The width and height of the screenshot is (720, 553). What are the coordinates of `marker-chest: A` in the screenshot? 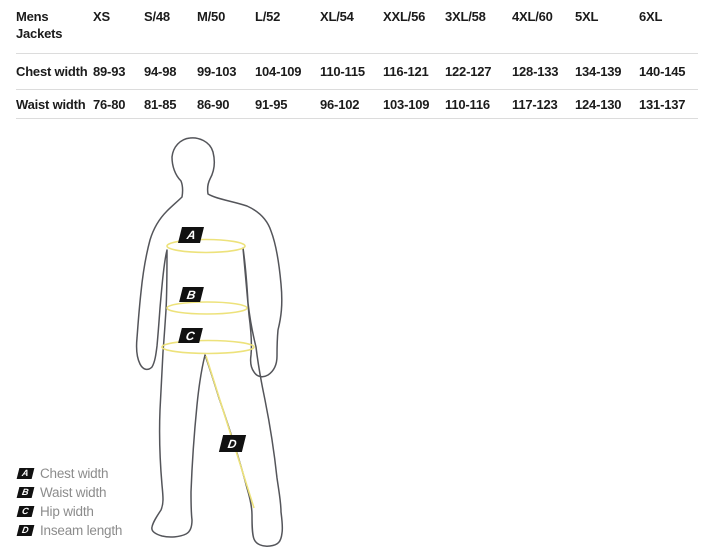 It's located at (191, 235).